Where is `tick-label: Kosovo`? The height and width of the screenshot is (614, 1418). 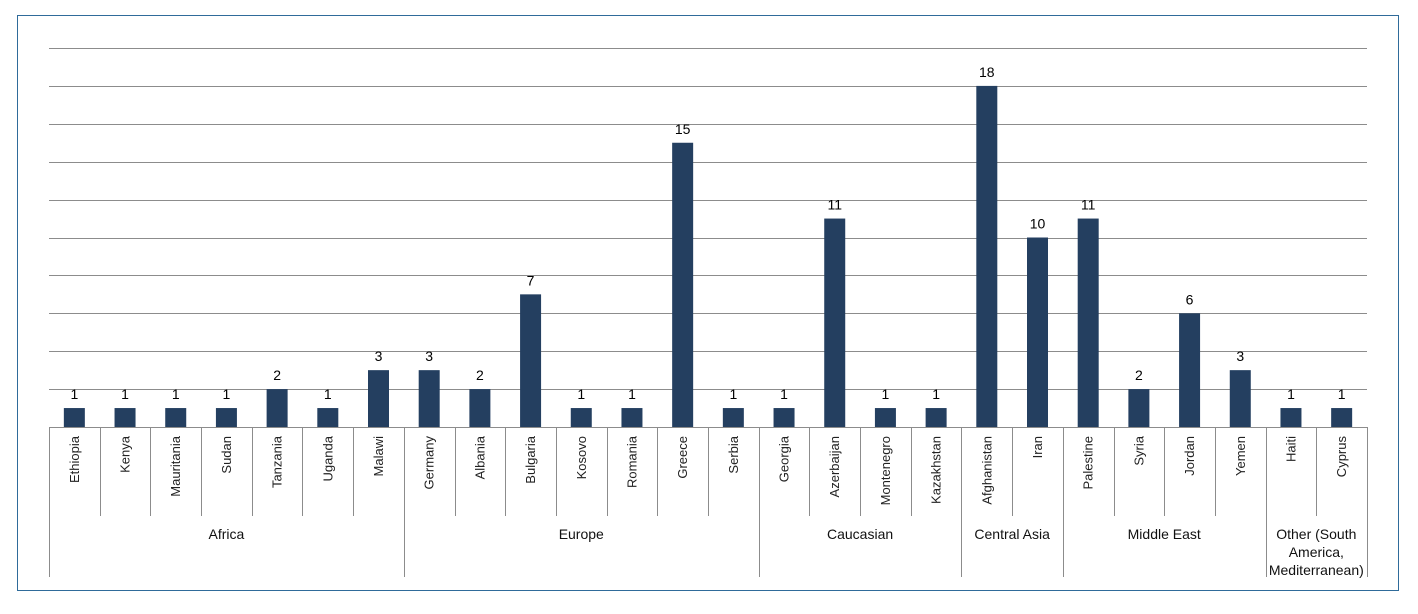
tick-label: Kosovo is located at coordinates (581, 457).